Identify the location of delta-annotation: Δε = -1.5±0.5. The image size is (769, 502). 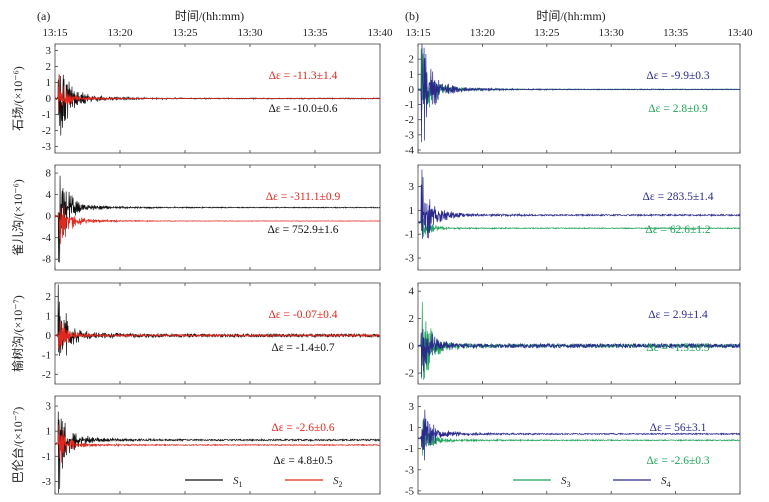
(678, 348).